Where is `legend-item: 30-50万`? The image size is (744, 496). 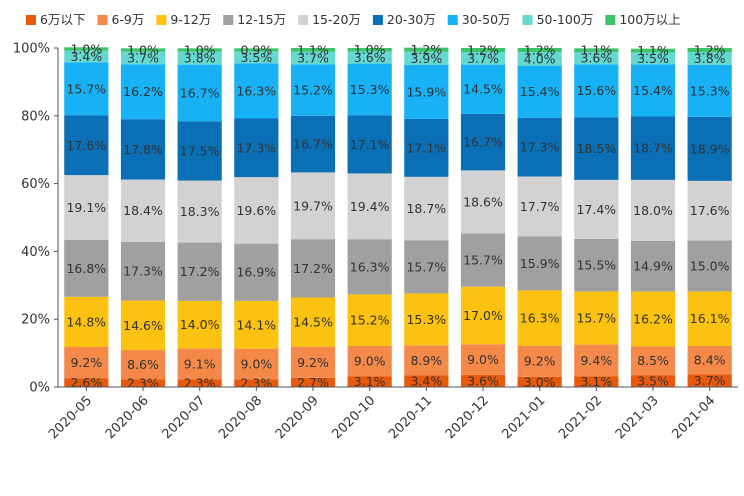
legend-item: 30-50万 is located at coordinates (479, 19).